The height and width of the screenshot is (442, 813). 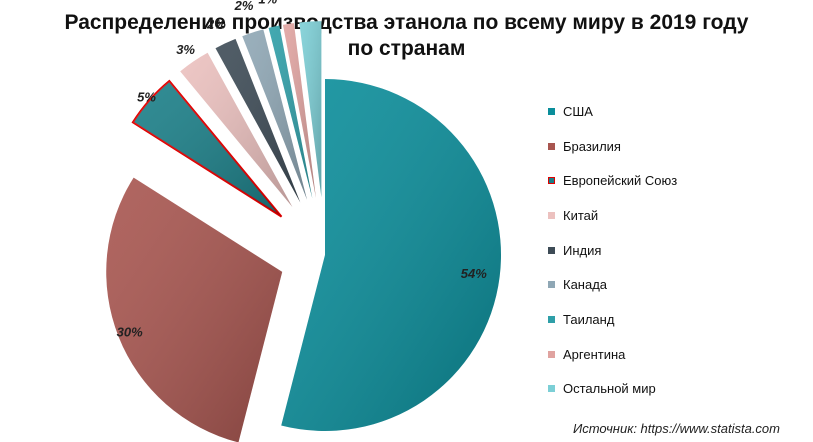 What do you see at coordinates (592, 146) in the screenshot?
I see `legend-label-2: Бразилия` at bounding box center [592, 146].